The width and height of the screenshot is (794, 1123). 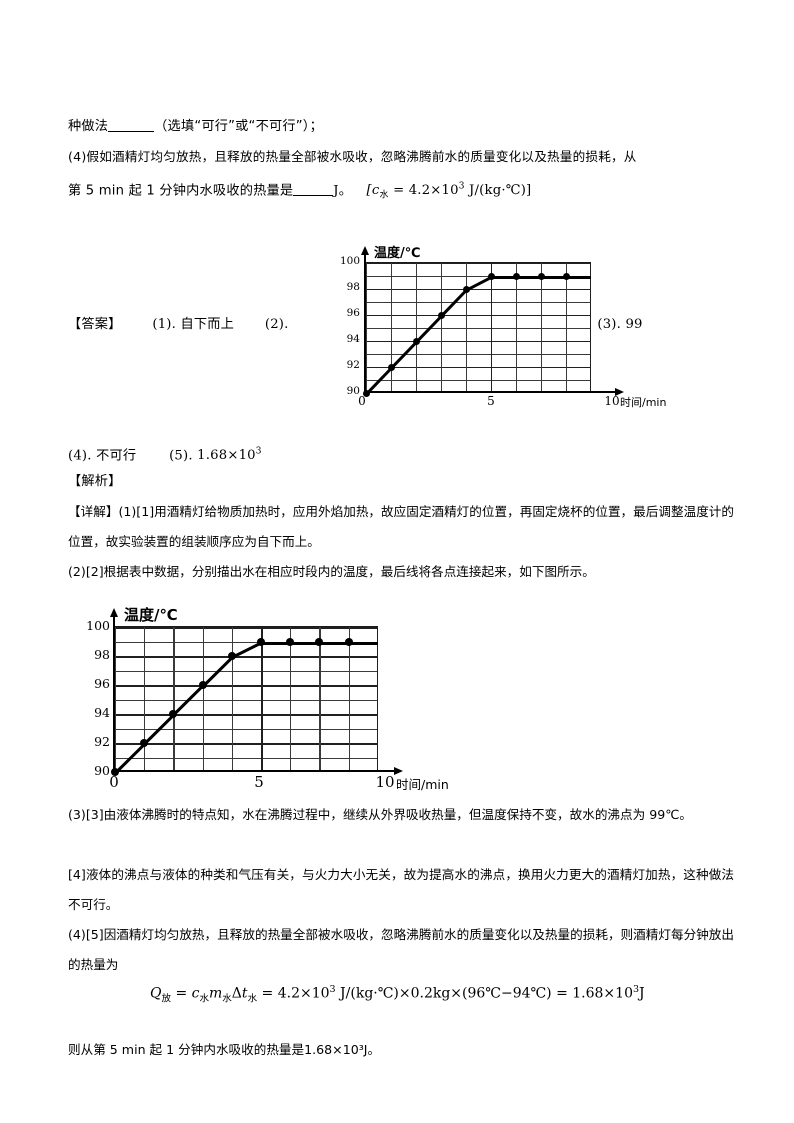 What do you see at coordinates (93, 511) in the screenshot?
I see `detail-header: 【详解】` at bounding box center [93, 511].